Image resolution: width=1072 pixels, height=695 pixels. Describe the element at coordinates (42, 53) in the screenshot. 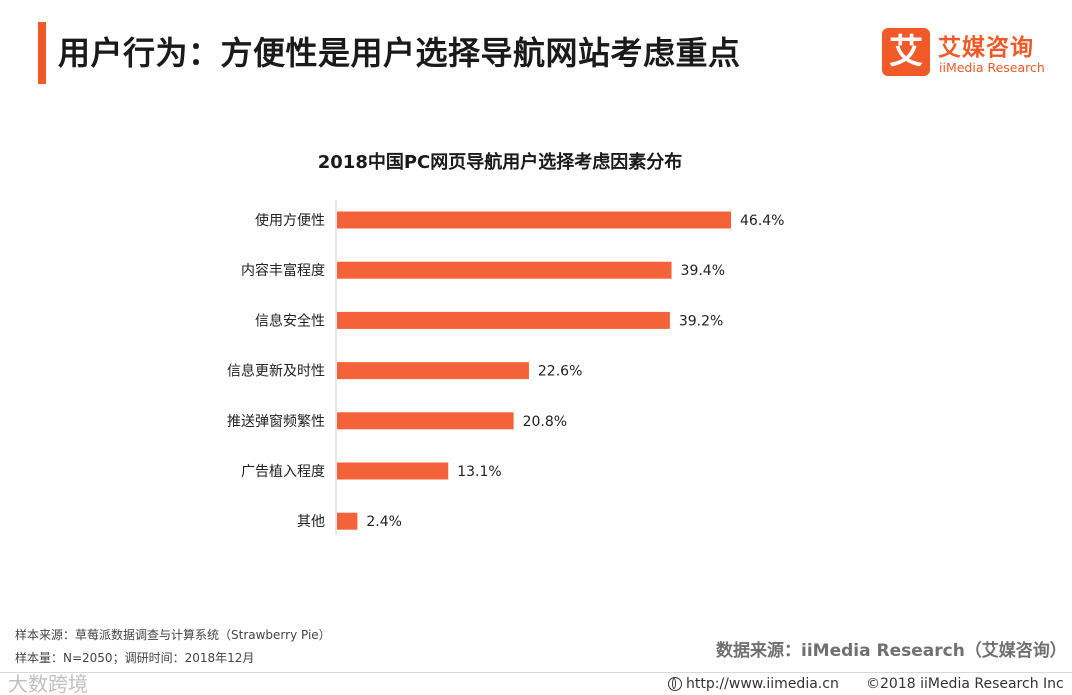

I see `title-accent-bar` at that location.